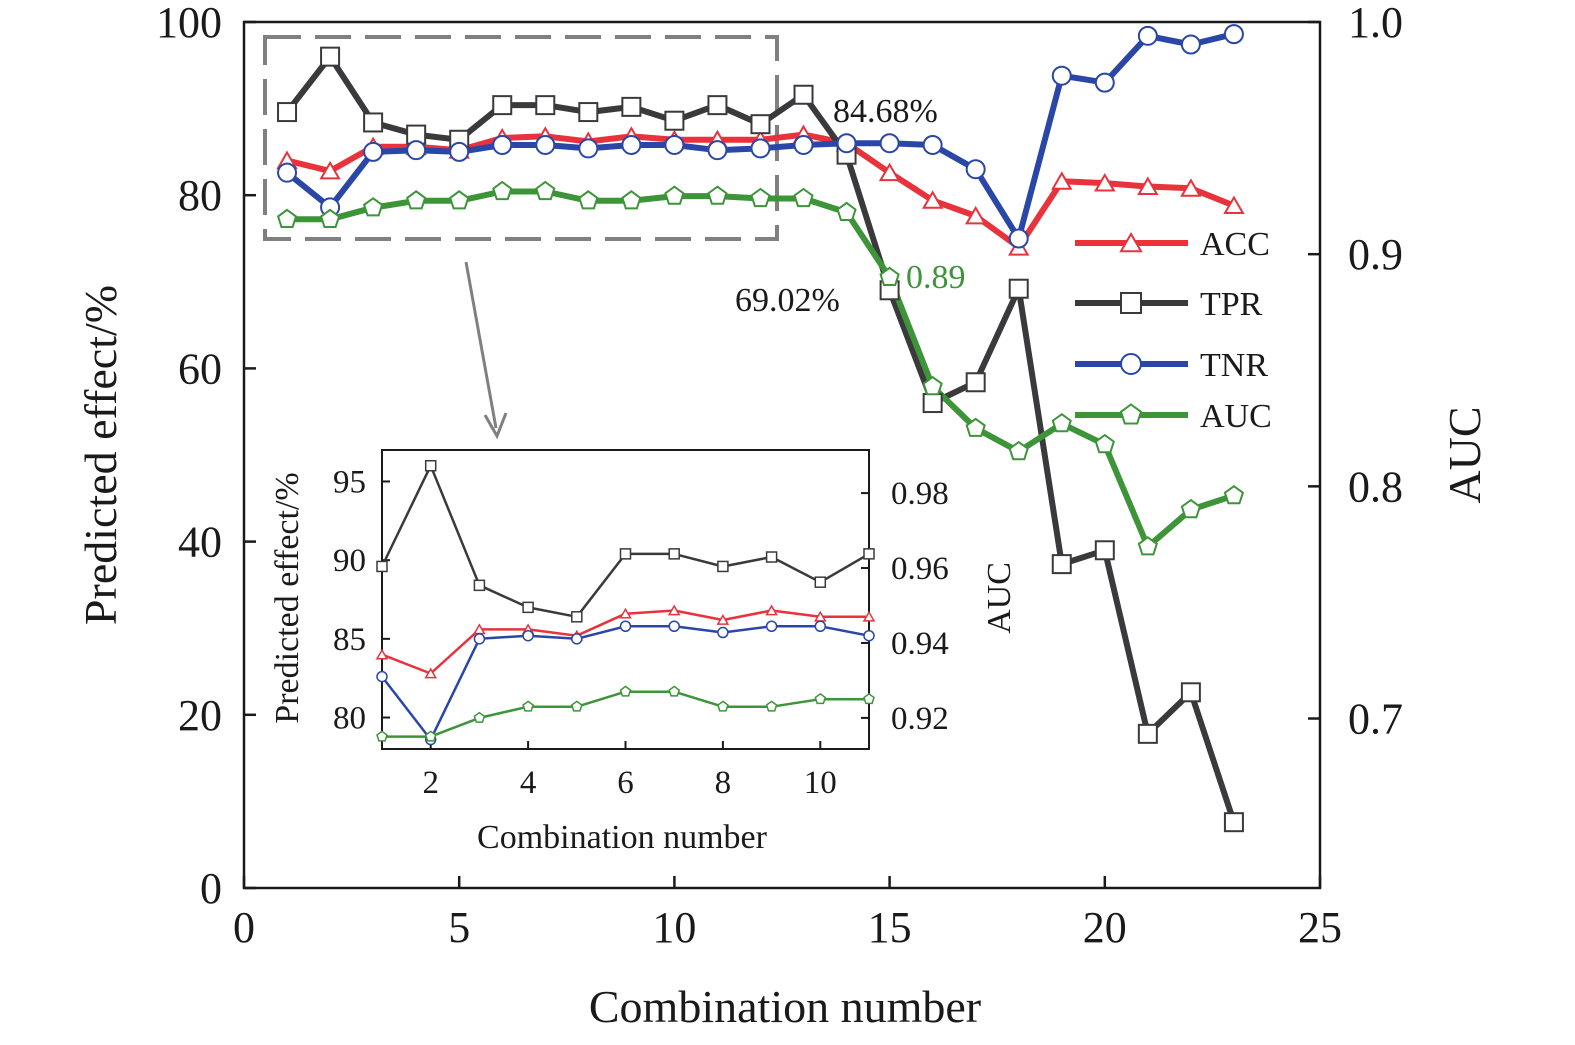 Image resolution: width=1575 pixels, height=1045 pixels. I want to click on inset-y2-axis-label: AUC, so click(999, 598).